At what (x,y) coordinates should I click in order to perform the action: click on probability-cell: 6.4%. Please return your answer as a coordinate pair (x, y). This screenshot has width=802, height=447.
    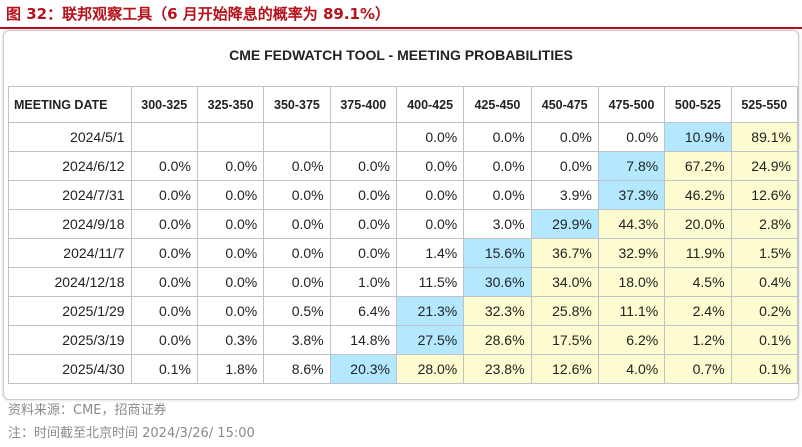
    Looking at the image, I should click on (363, 311).